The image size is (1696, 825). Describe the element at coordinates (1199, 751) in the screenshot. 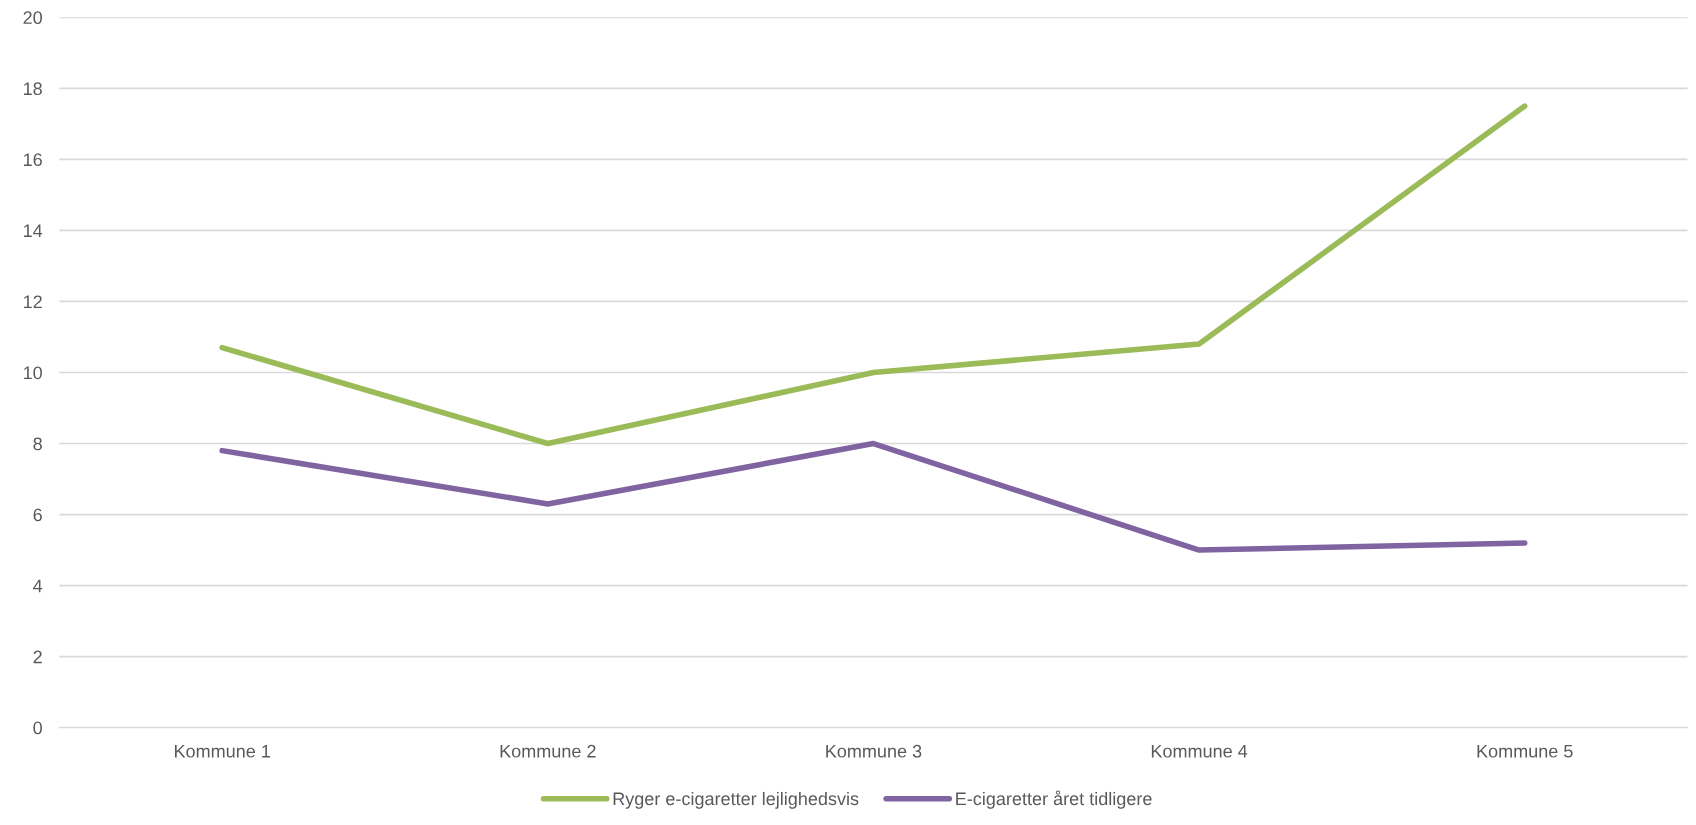

I see `x-tick-label: Kommune 4` at that location.